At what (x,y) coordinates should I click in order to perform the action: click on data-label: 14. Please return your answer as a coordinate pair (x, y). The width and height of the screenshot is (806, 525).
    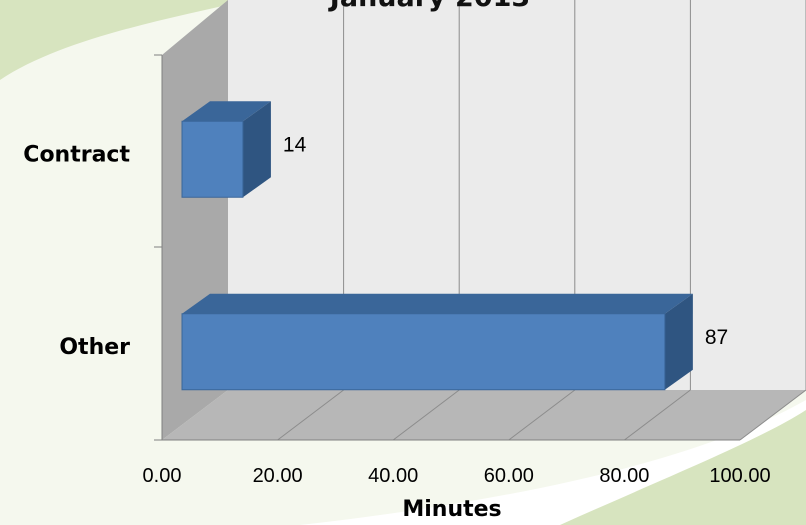
    Looking at the image, I should click on (295, 144).